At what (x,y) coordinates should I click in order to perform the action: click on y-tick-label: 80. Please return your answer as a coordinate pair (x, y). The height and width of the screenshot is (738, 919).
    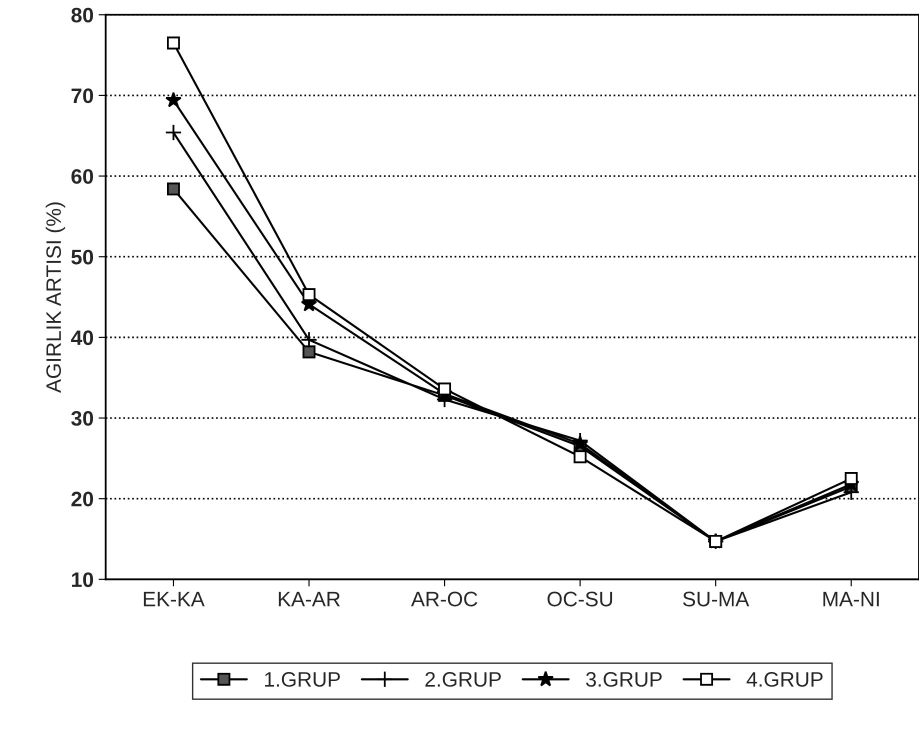
    Looking at the image, I should click on (82, 15).